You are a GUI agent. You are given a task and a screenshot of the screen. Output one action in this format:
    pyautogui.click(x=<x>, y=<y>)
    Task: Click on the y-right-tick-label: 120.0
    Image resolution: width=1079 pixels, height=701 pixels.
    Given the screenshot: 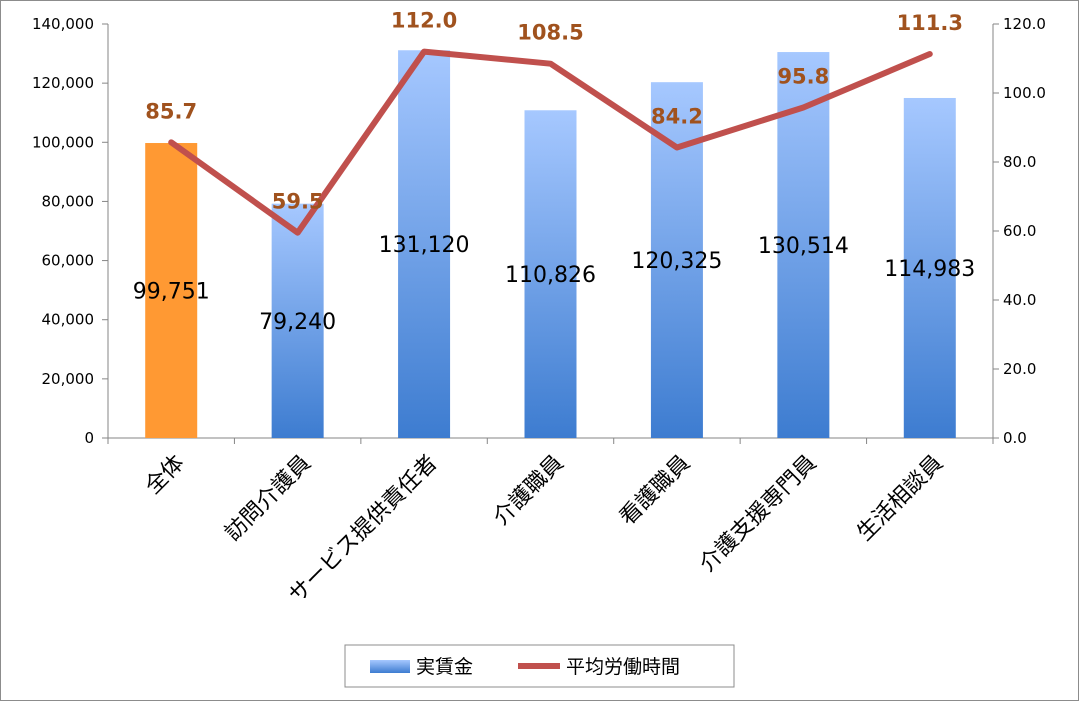 What is the action you would take?
    pyautogui.click(x=1024, y=24)
    